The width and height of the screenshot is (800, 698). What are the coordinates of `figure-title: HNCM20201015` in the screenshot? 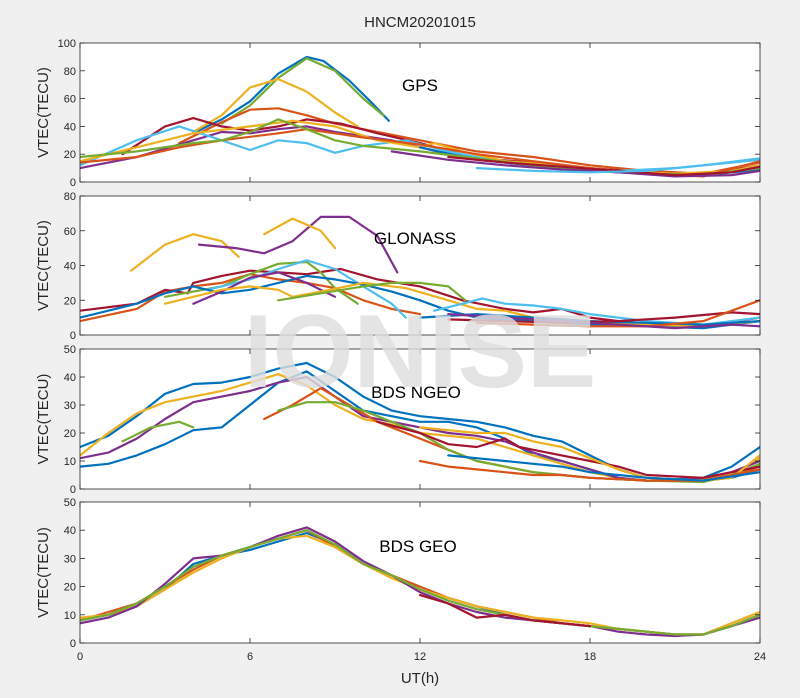 It's located at (420, 22).